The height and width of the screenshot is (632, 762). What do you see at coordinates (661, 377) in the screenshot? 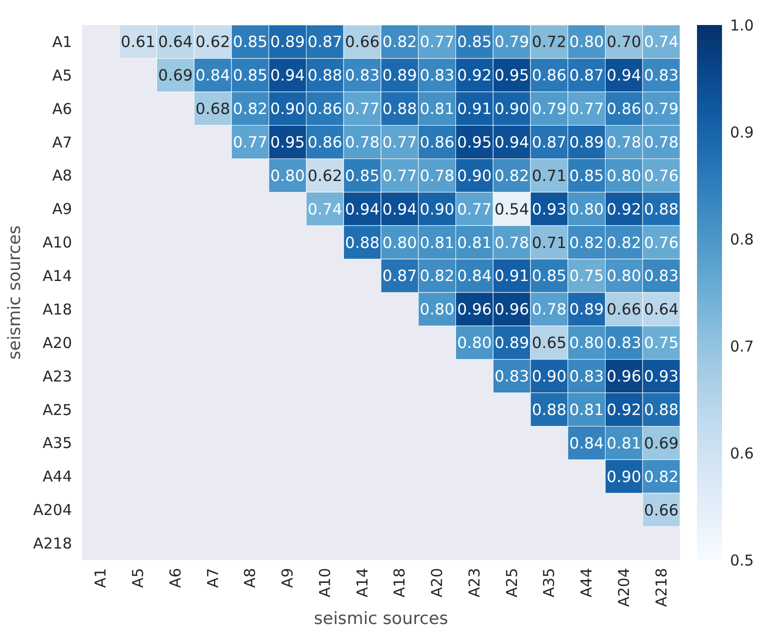
I see `data-label: 0.93` at bounding box center [661, 377].